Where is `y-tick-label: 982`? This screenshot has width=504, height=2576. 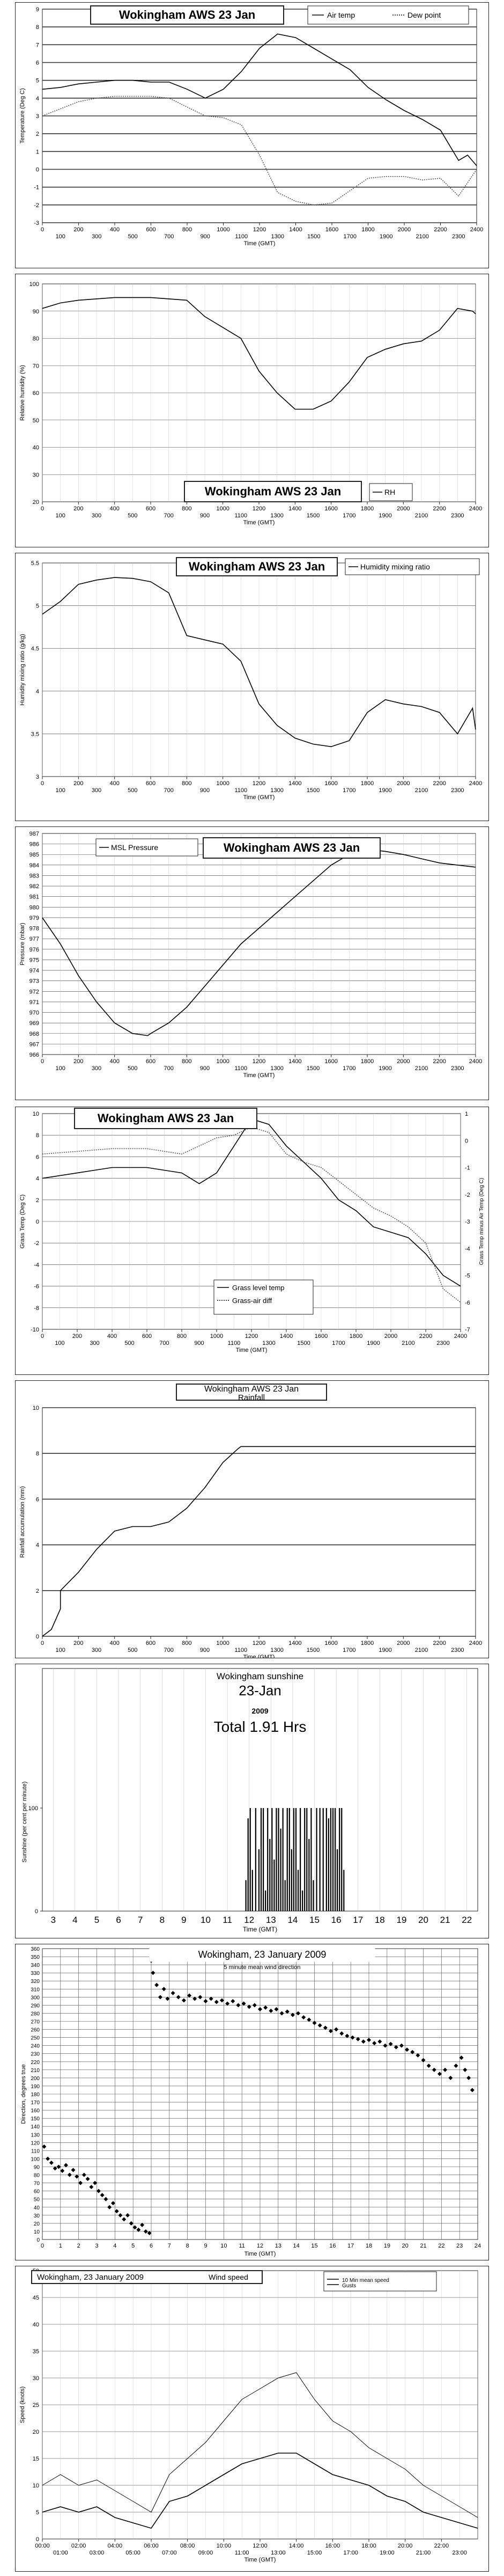 y-tick-label: 982 is located at coordinates (34, 886).